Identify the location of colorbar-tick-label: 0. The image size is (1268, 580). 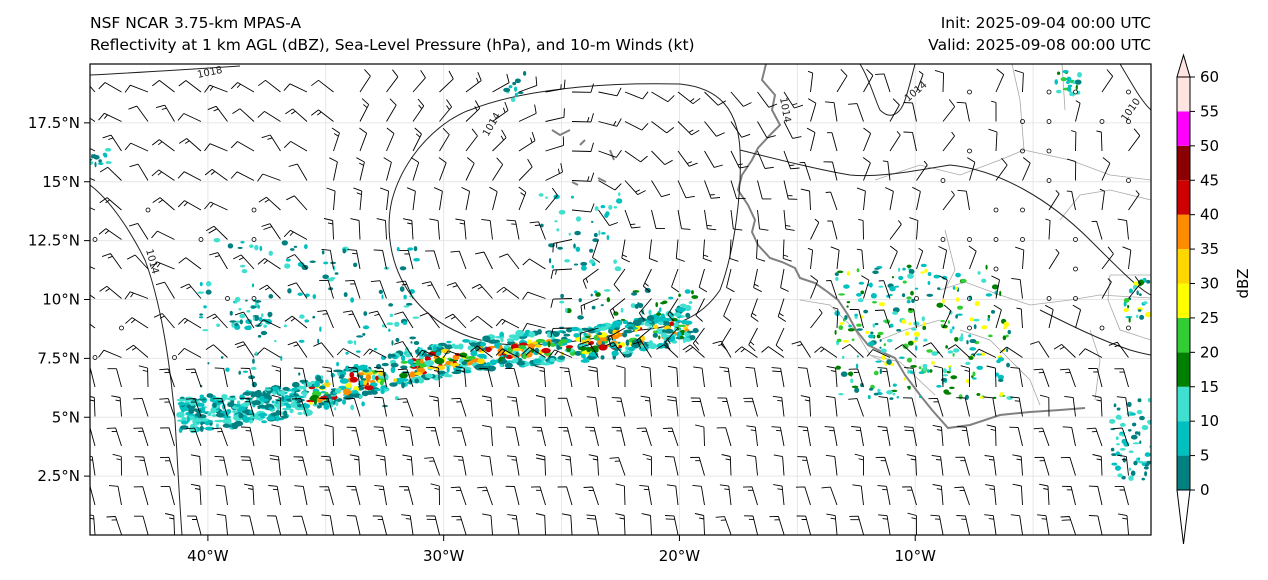
(1205, 490).